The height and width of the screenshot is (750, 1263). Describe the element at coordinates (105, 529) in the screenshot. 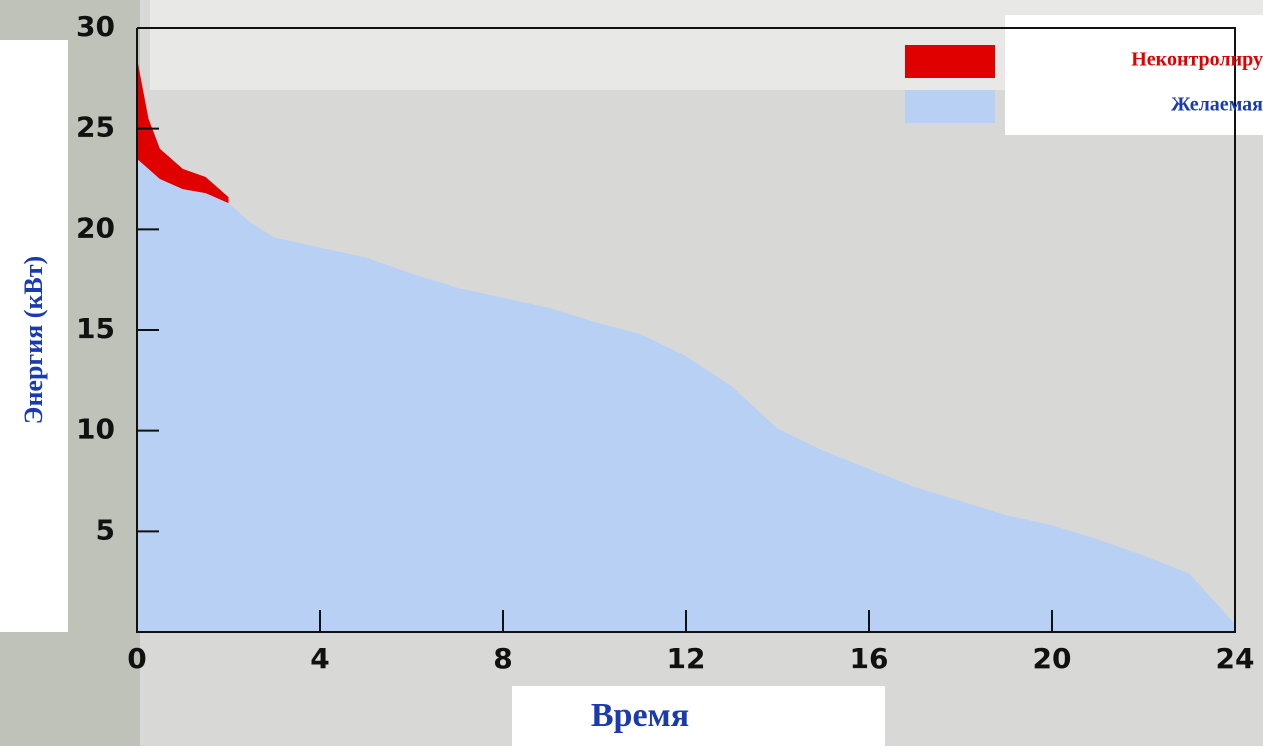

I see `y-tick-label: 5` at that location.